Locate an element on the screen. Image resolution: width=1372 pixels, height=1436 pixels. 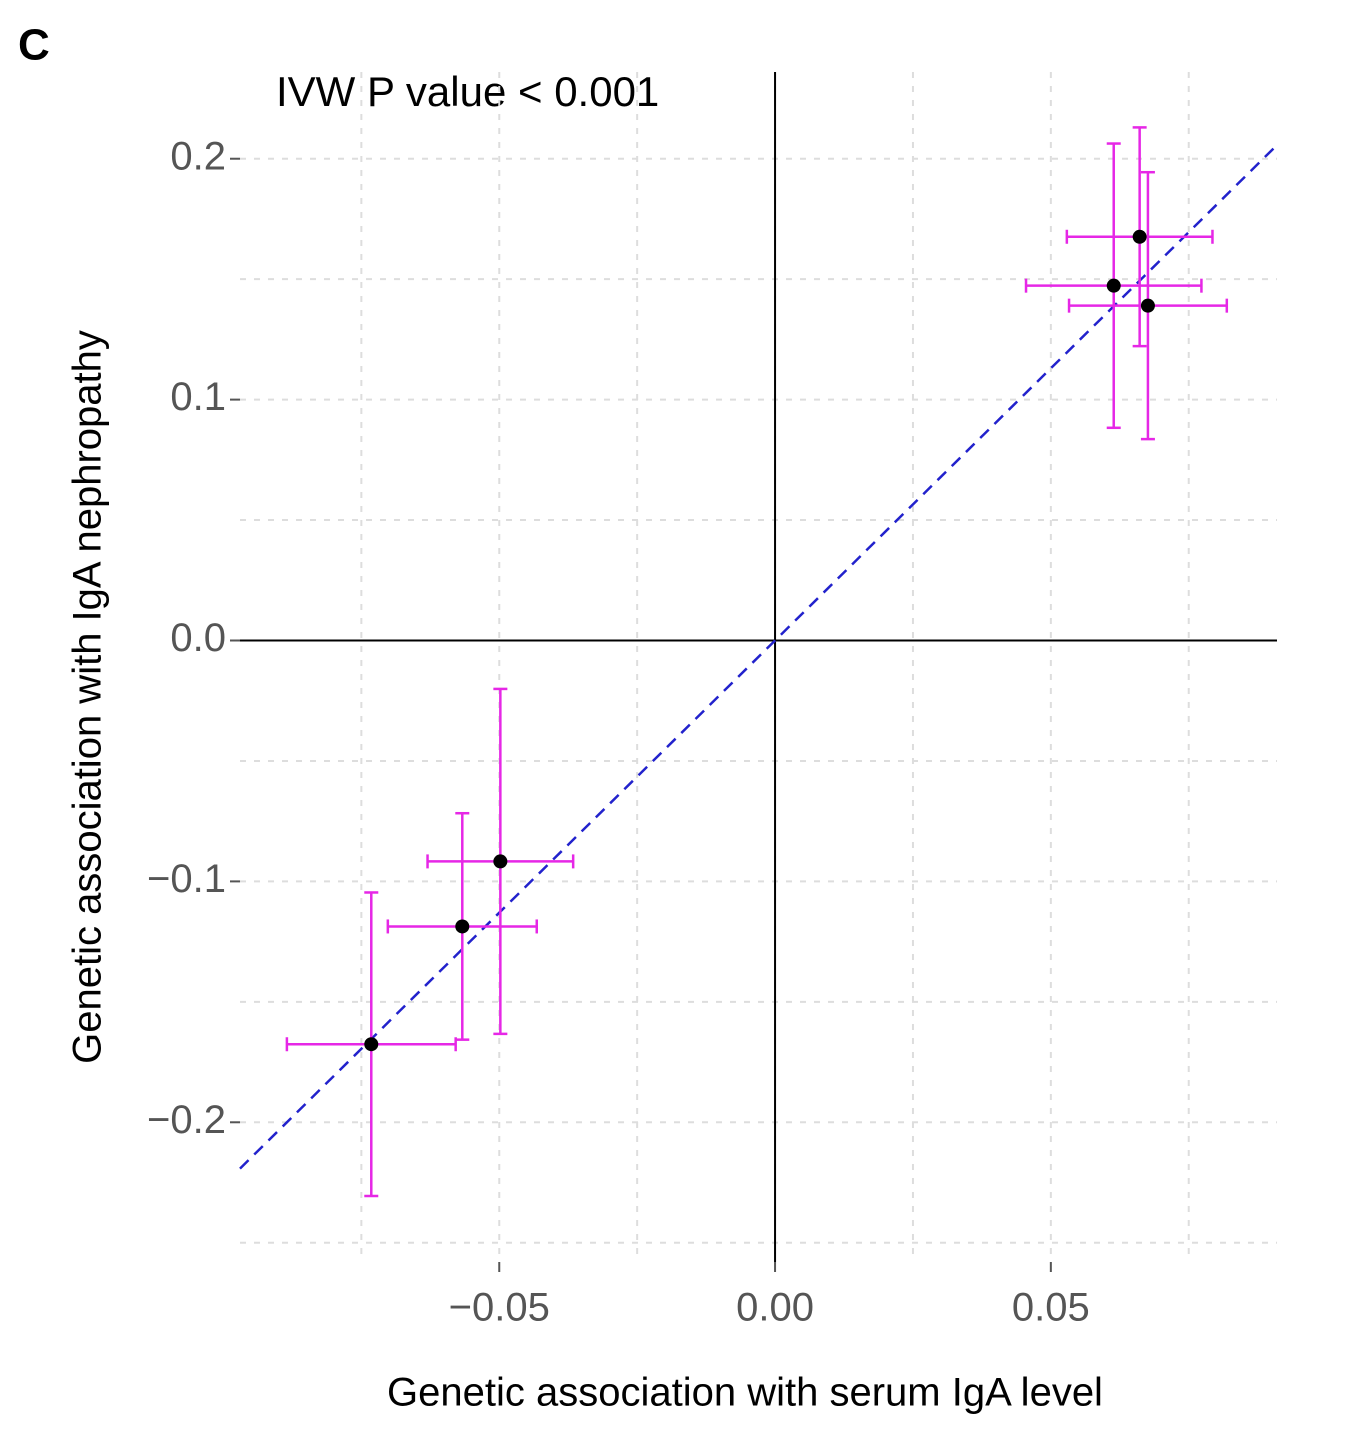
y-tick-label: 0.2 is located at coordinates (198, 156).